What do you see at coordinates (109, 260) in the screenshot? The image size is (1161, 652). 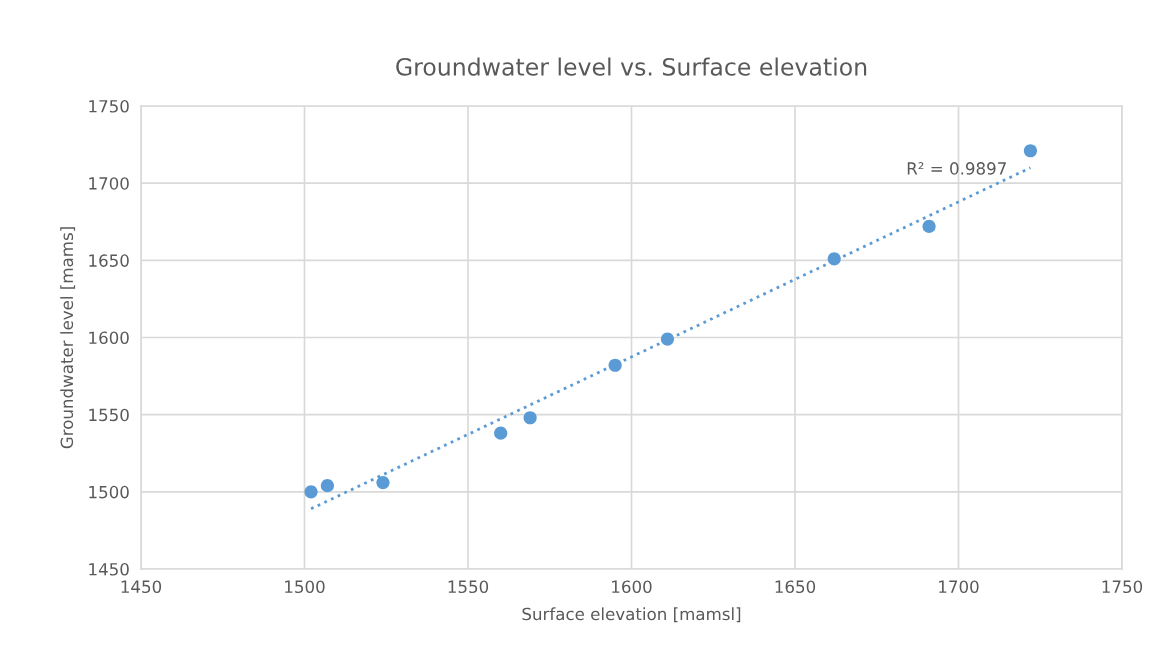 I see `y-tick-label: 1650` at bounding box center [109, 260].